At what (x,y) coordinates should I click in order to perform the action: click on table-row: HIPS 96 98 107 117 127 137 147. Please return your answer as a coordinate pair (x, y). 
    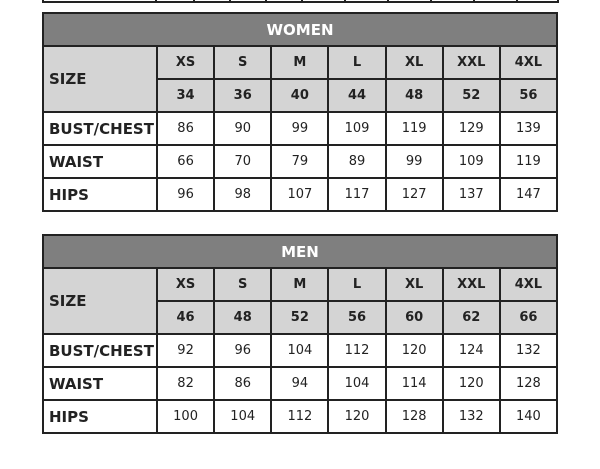
    Looking at the image, I should click on (300, 194).